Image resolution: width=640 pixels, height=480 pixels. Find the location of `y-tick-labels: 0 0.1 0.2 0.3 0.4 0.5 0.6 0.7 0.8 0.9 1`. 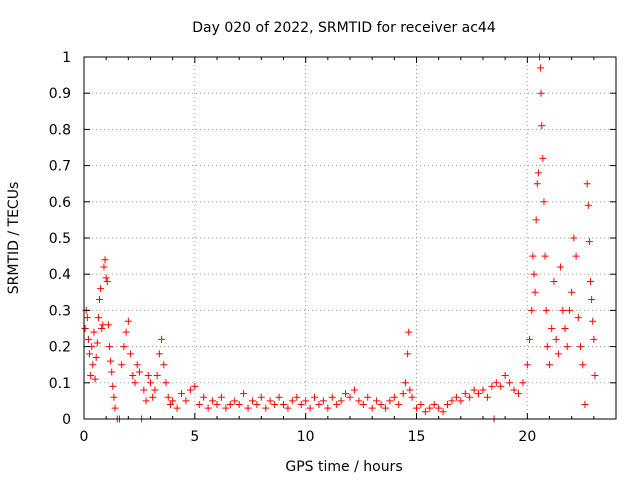

y-tick-labels: 0 0.1 0.2 0.3 0.4 0.5 0.6 0.7 0.8 0.9 1 is located at coordinates (60, 239).